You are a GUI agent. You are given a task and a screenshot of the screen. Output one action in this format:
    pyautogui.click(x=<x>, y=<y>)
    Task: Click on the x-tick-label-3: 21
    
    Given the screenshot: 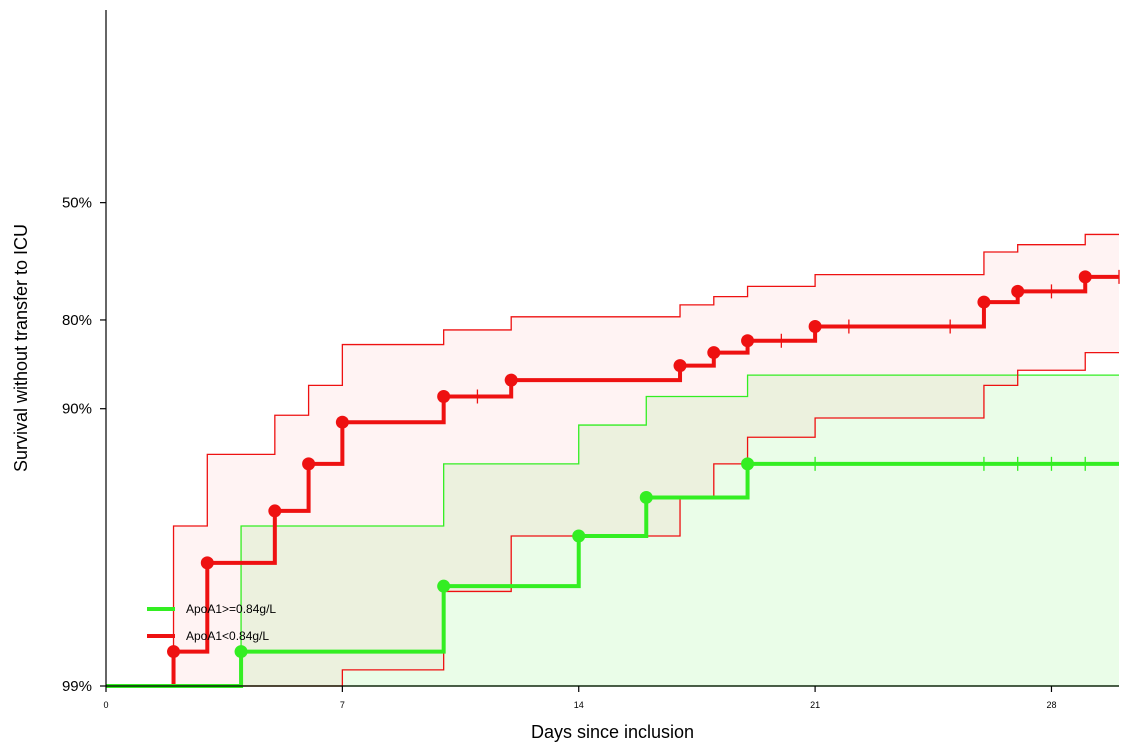 What is the action you would take?
    pyautogui.click(x=815, y=705)
    